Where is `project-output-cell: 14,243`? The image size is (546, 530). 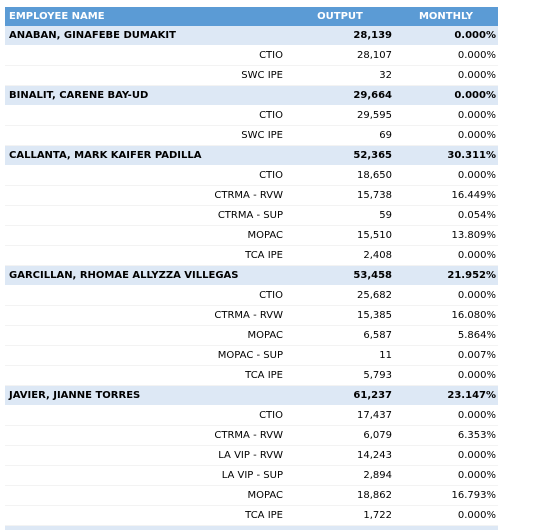
project-output-cell: 14,243 is located at coordinates (374, 455).